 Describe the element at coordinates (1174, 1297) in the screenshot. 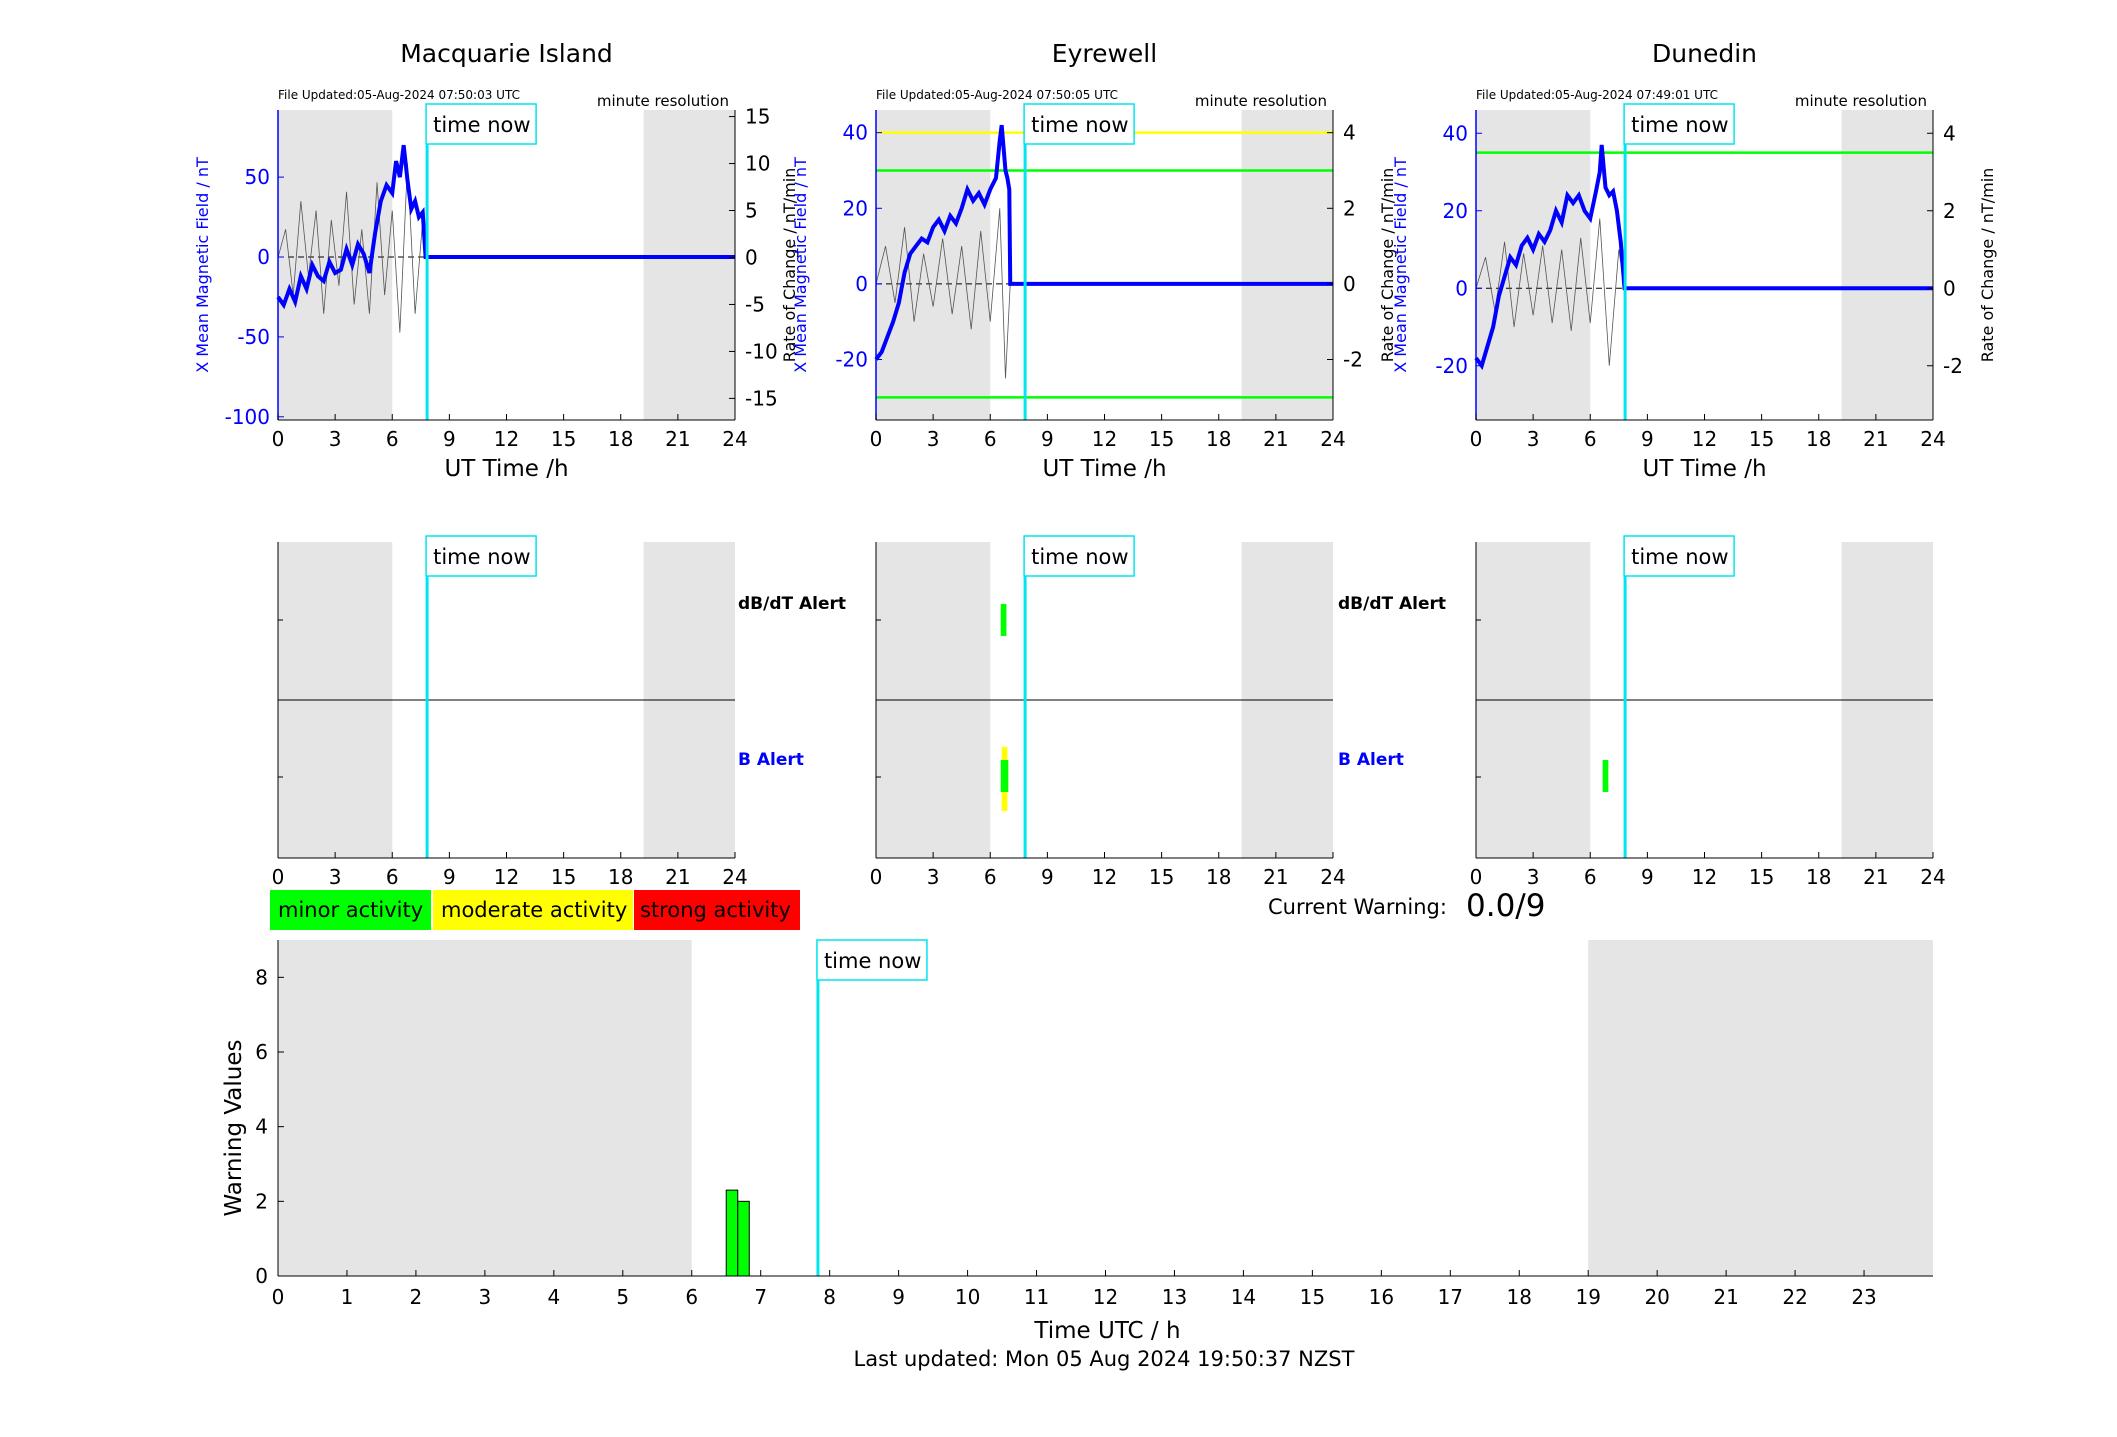

I see `x-tick-label: 13` at that location.